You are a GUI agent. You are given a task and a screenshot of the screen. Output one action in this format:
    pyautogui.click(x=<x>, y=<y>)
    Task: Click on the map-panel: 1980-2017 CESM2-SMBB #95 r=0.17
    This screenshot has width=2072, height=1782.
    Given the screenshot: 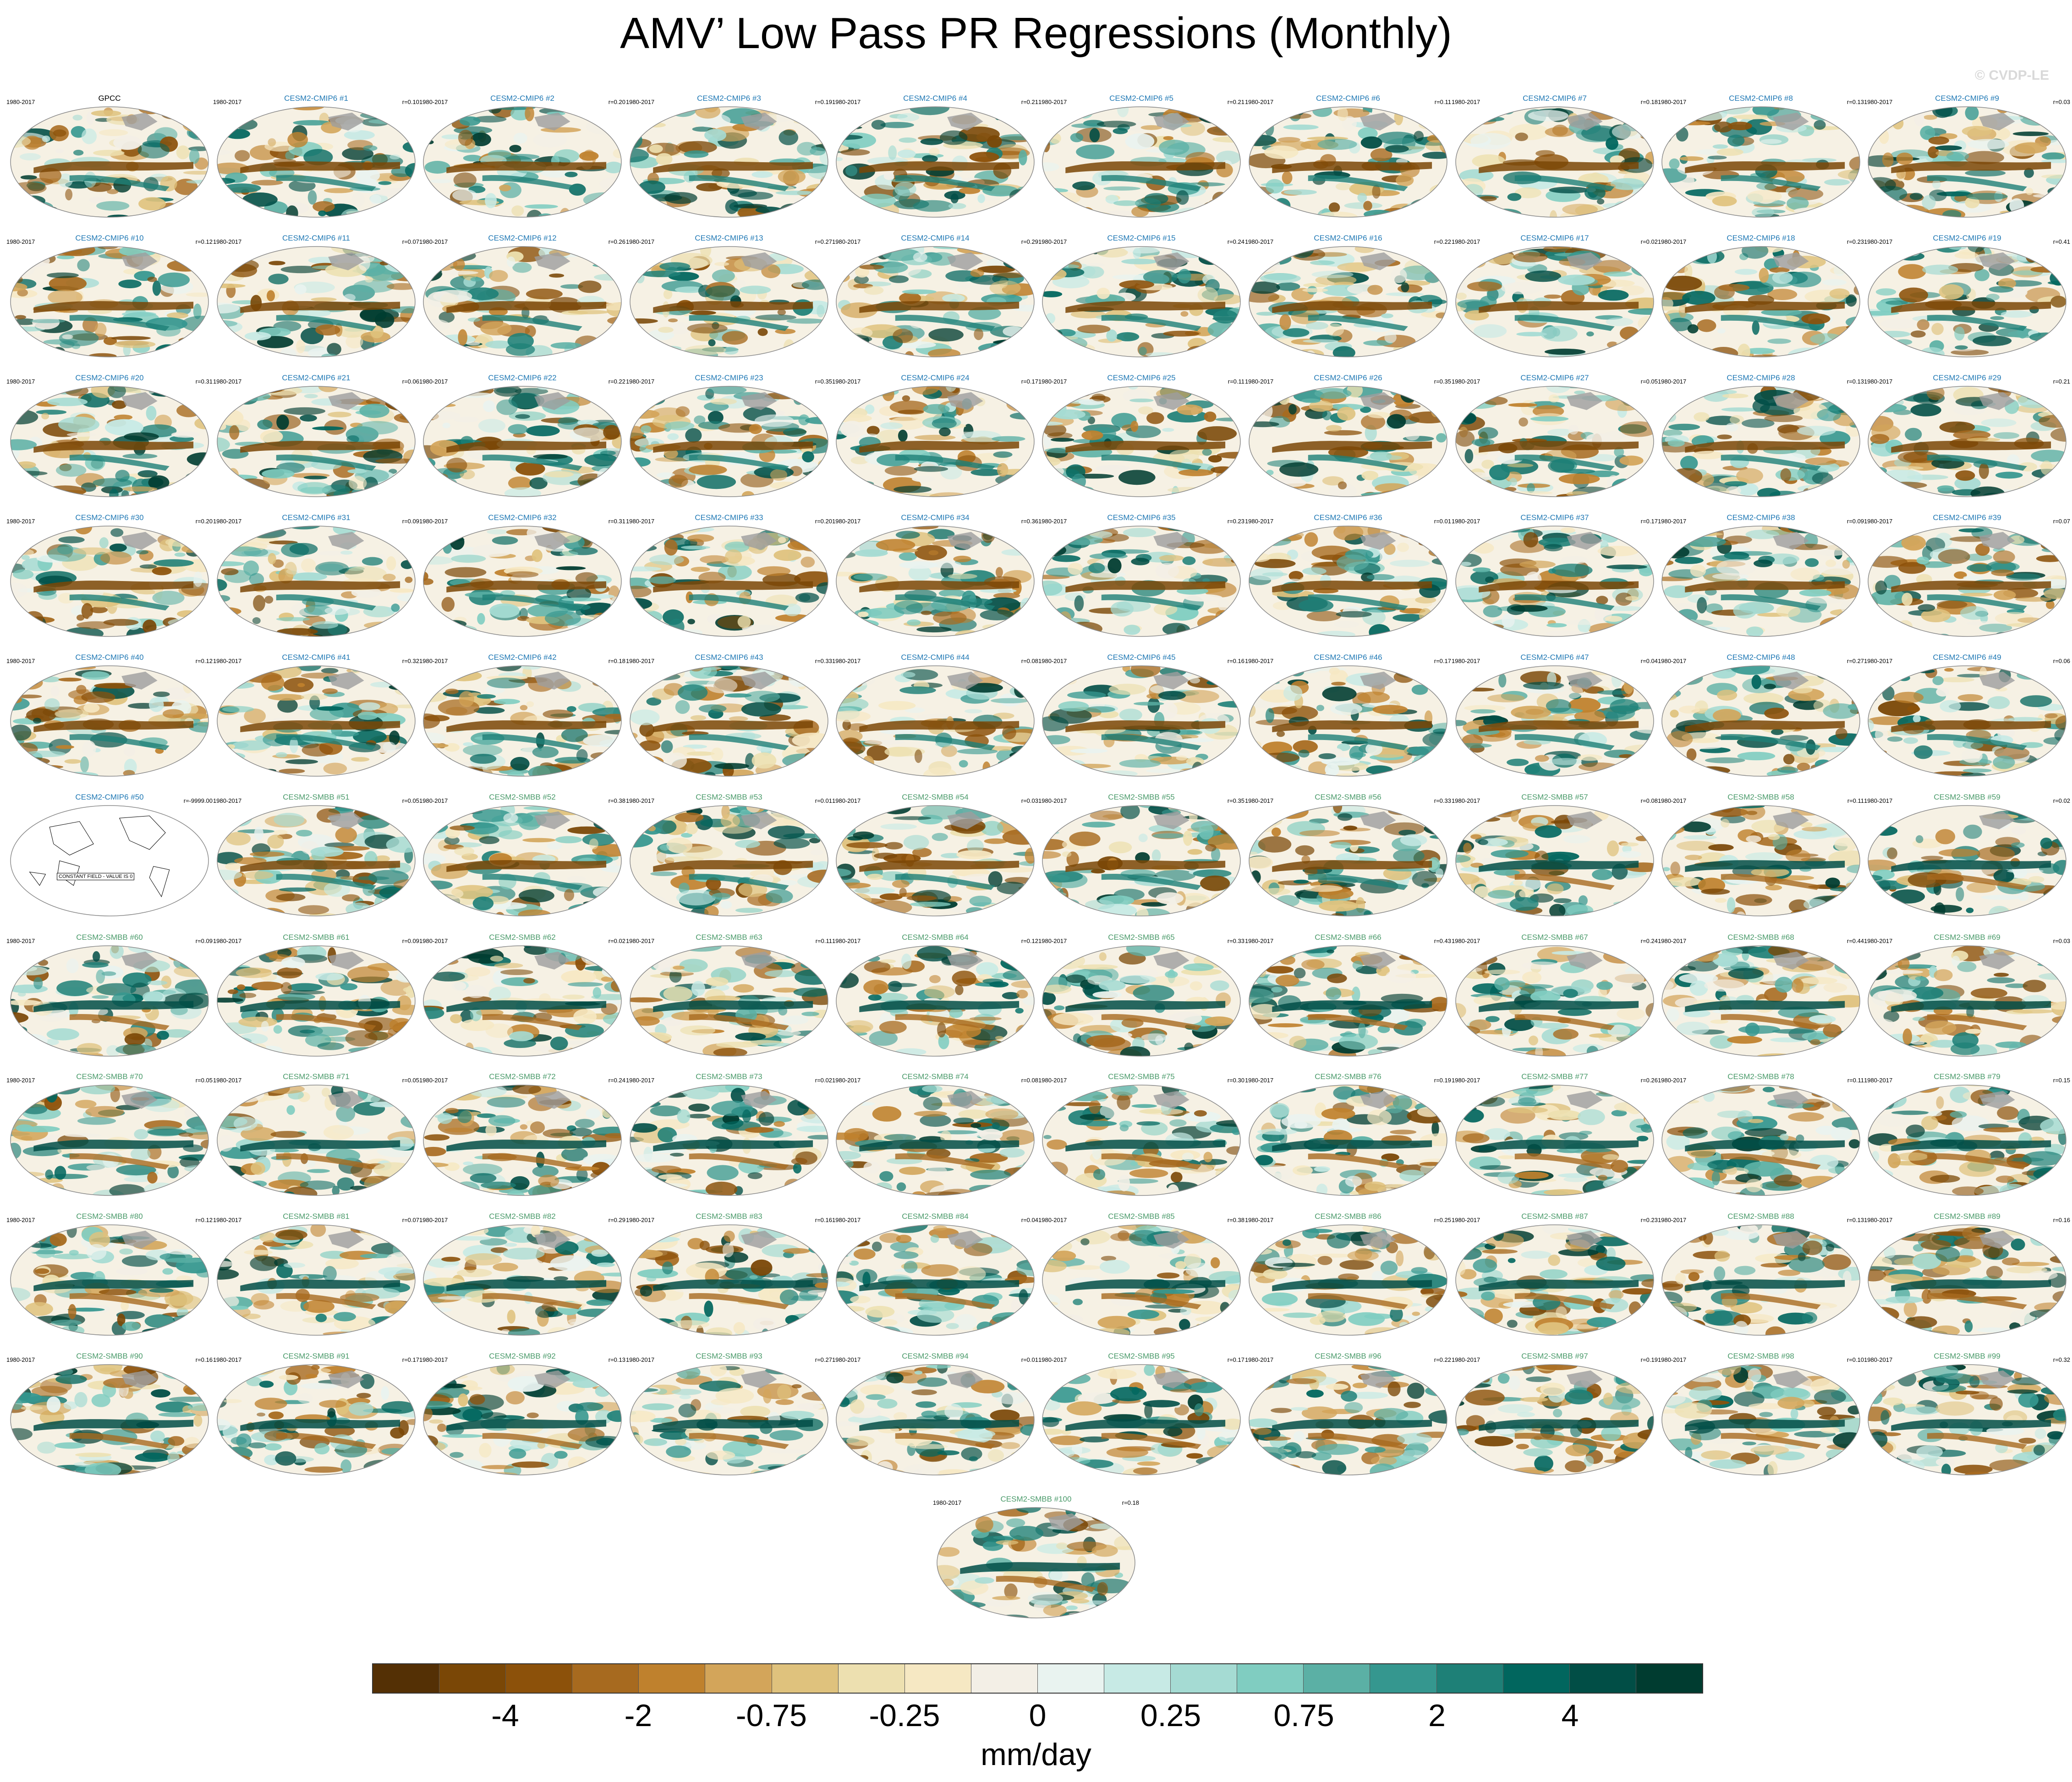 What is the action you would take?
    pyautogui.click(x=1141, y=1421)
    